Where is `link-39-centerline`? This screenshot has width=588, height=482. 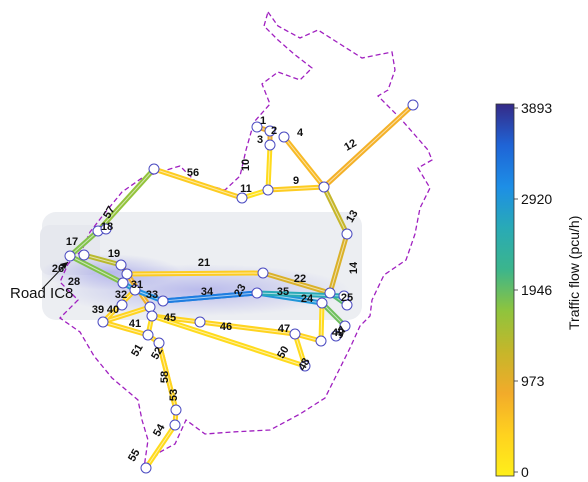
link-39-centerline is located at coordinates (126, 314).